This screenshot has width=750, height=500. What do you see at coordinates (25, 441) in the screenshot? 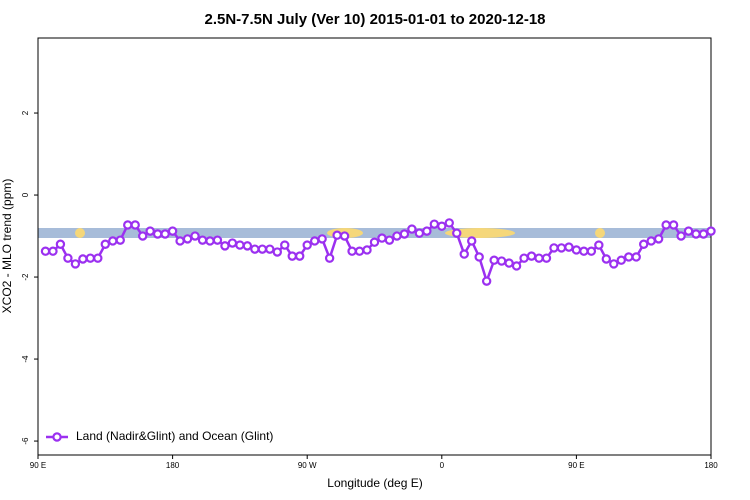
I see `y-tick-label: -6` at bounding box center [25, 441].